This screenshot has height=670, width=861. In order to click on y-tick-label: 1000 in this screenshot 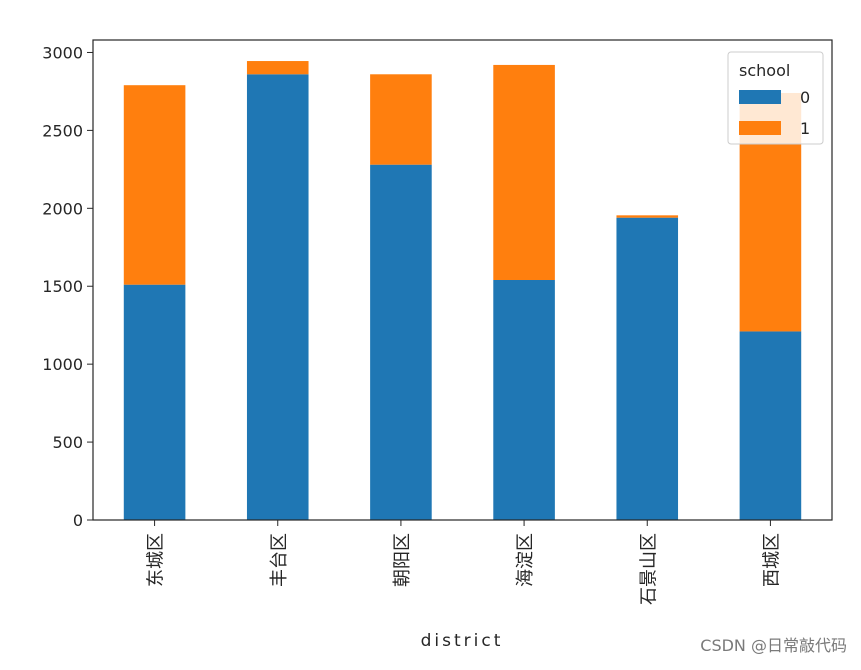, I will do `click(62, 364)`.